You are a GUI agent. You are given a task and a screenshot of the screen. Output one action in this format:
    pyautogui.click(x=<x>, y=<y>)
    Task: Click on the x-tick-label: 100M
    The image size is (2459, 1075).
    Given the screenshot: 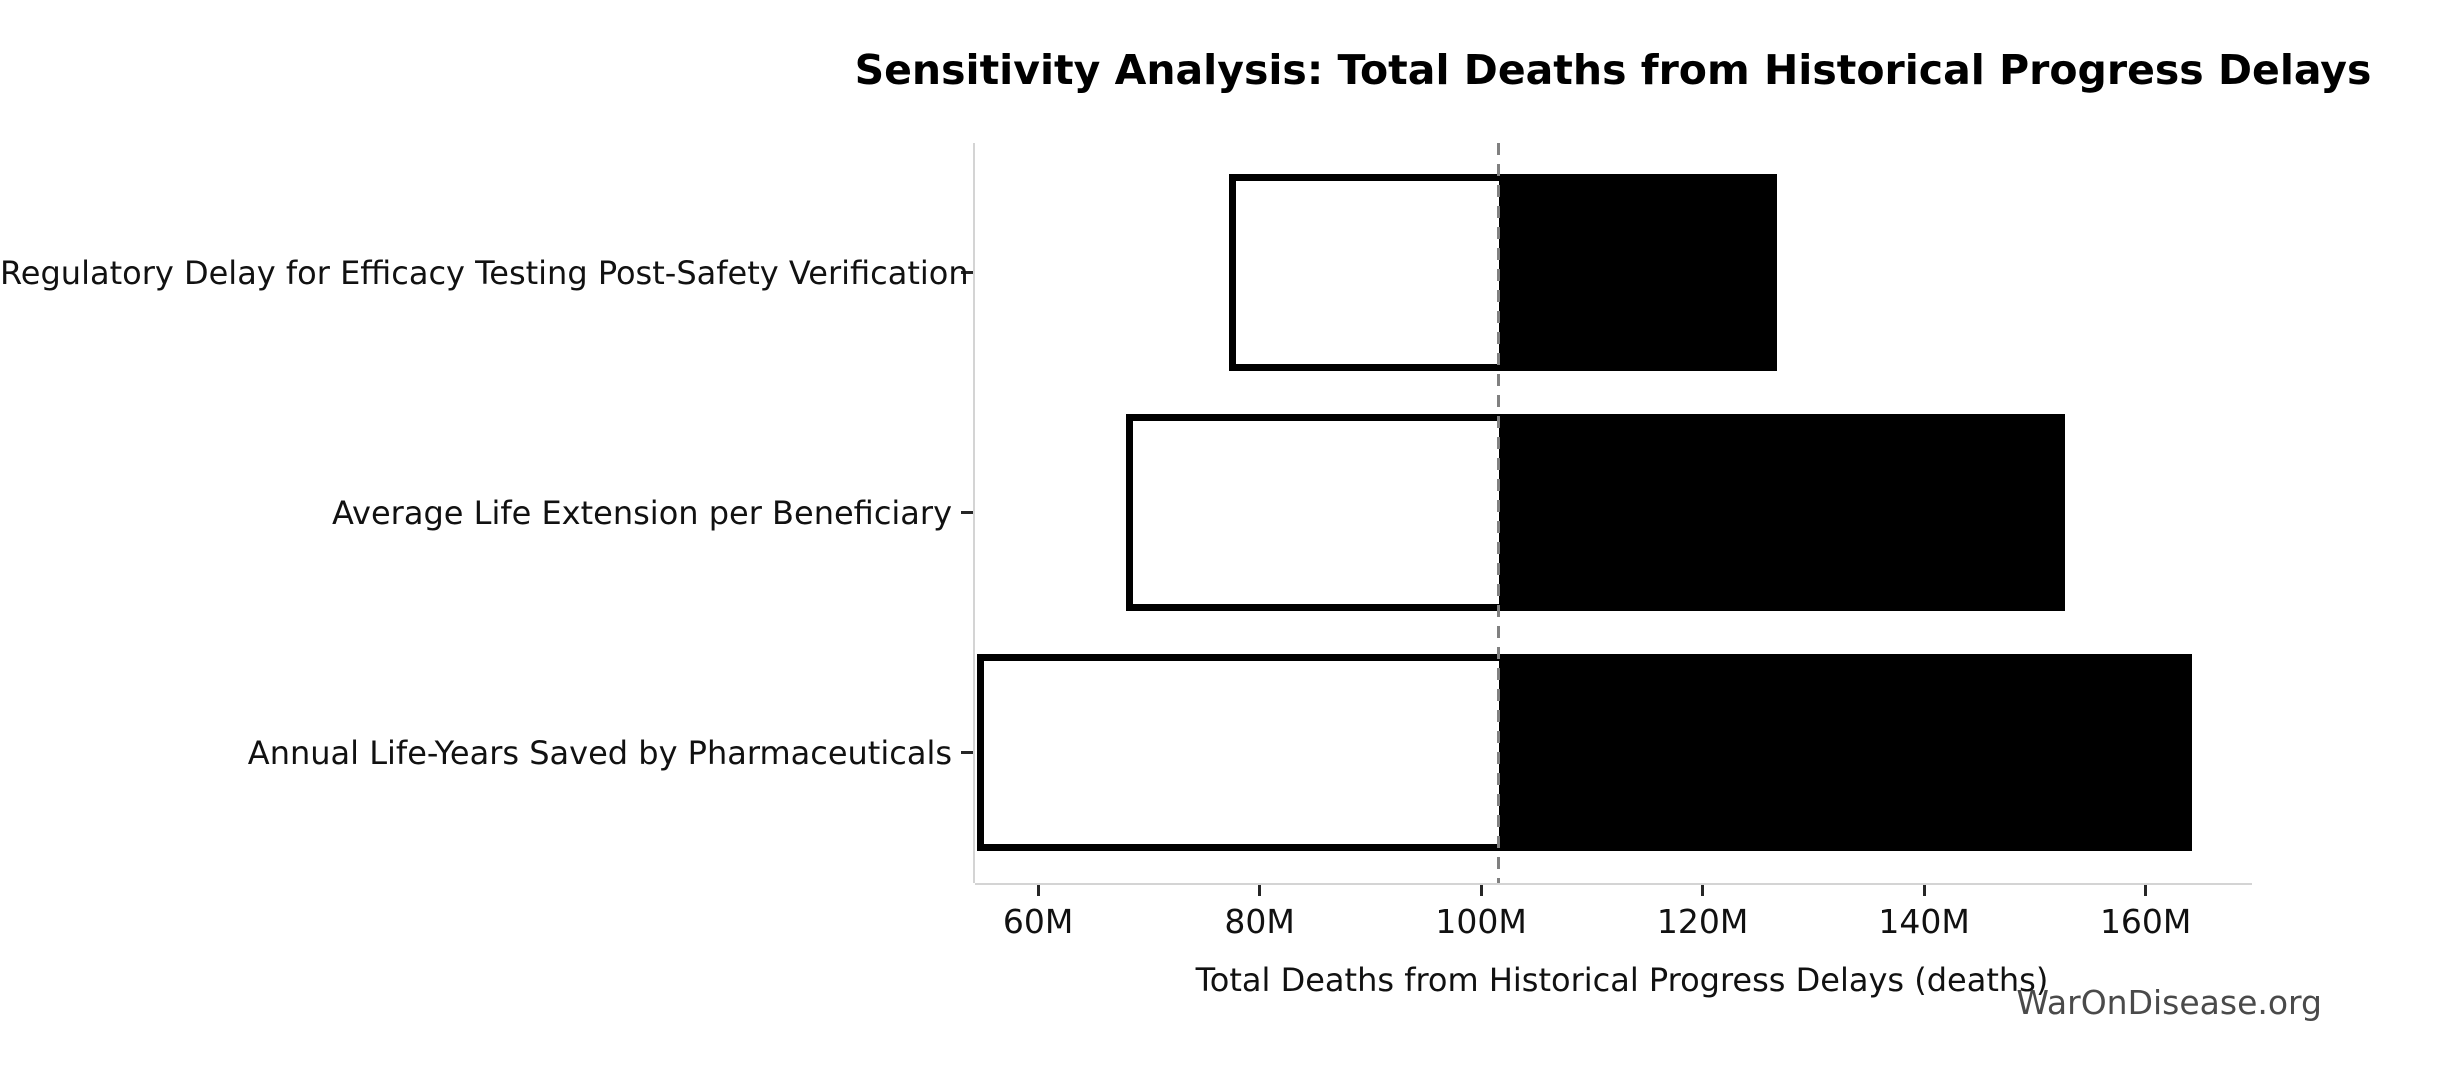 What is the action you would take?
    pyautogui.click(x=1481, y=921)
    